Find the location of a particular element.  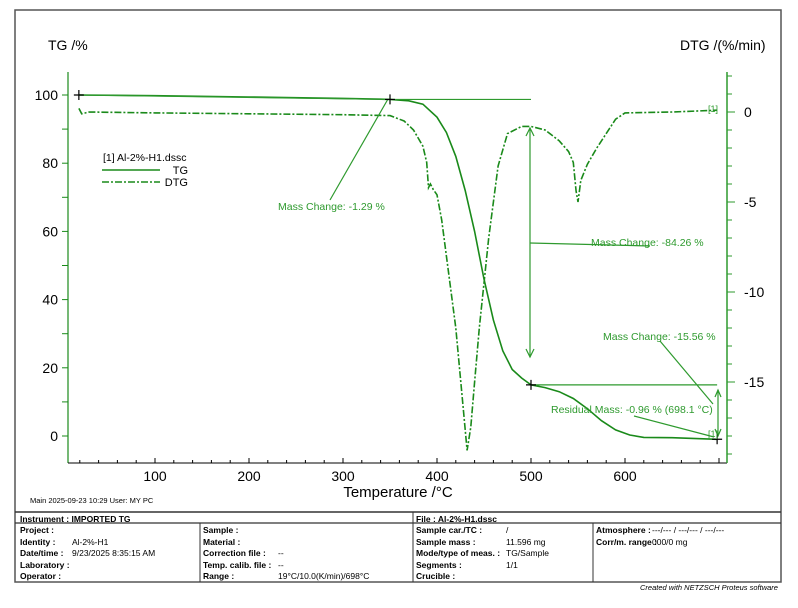

col2-label: Temp. calib. file : is located at coordinates (237, 564).